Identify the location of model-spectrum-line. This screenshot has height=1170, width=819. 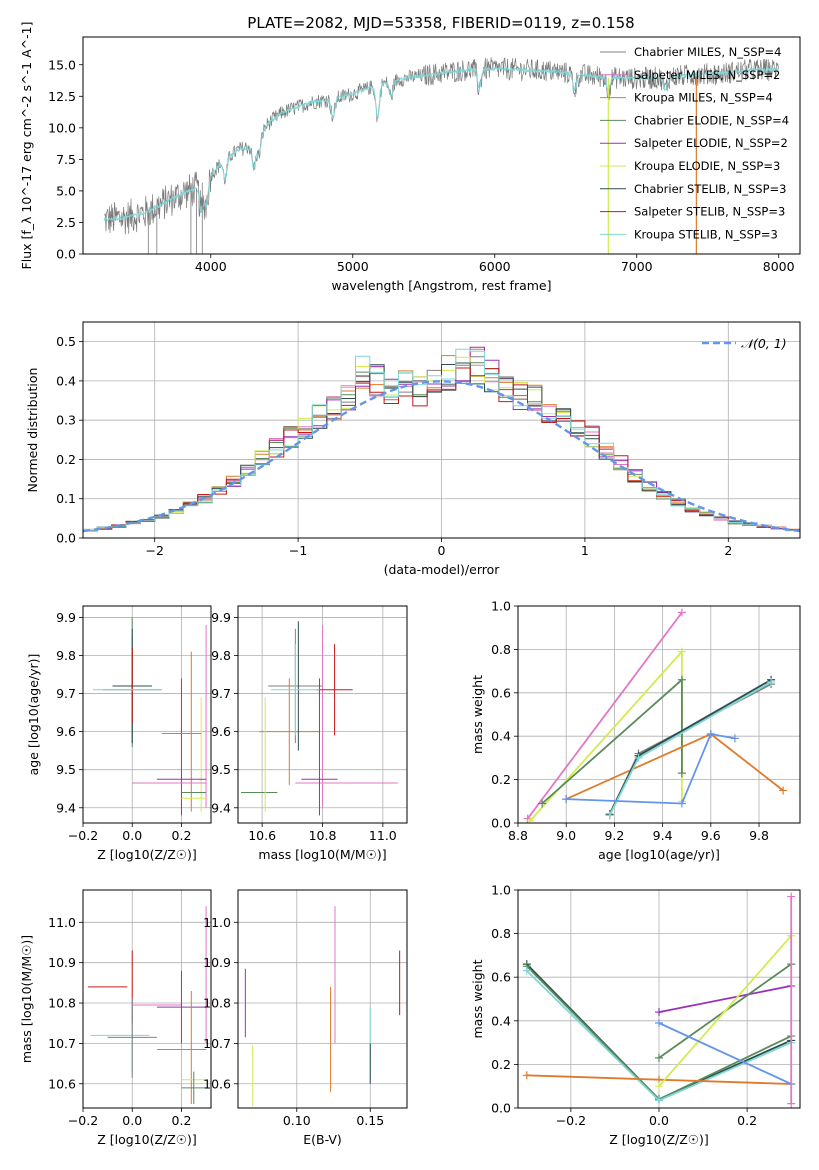
(441, 144).